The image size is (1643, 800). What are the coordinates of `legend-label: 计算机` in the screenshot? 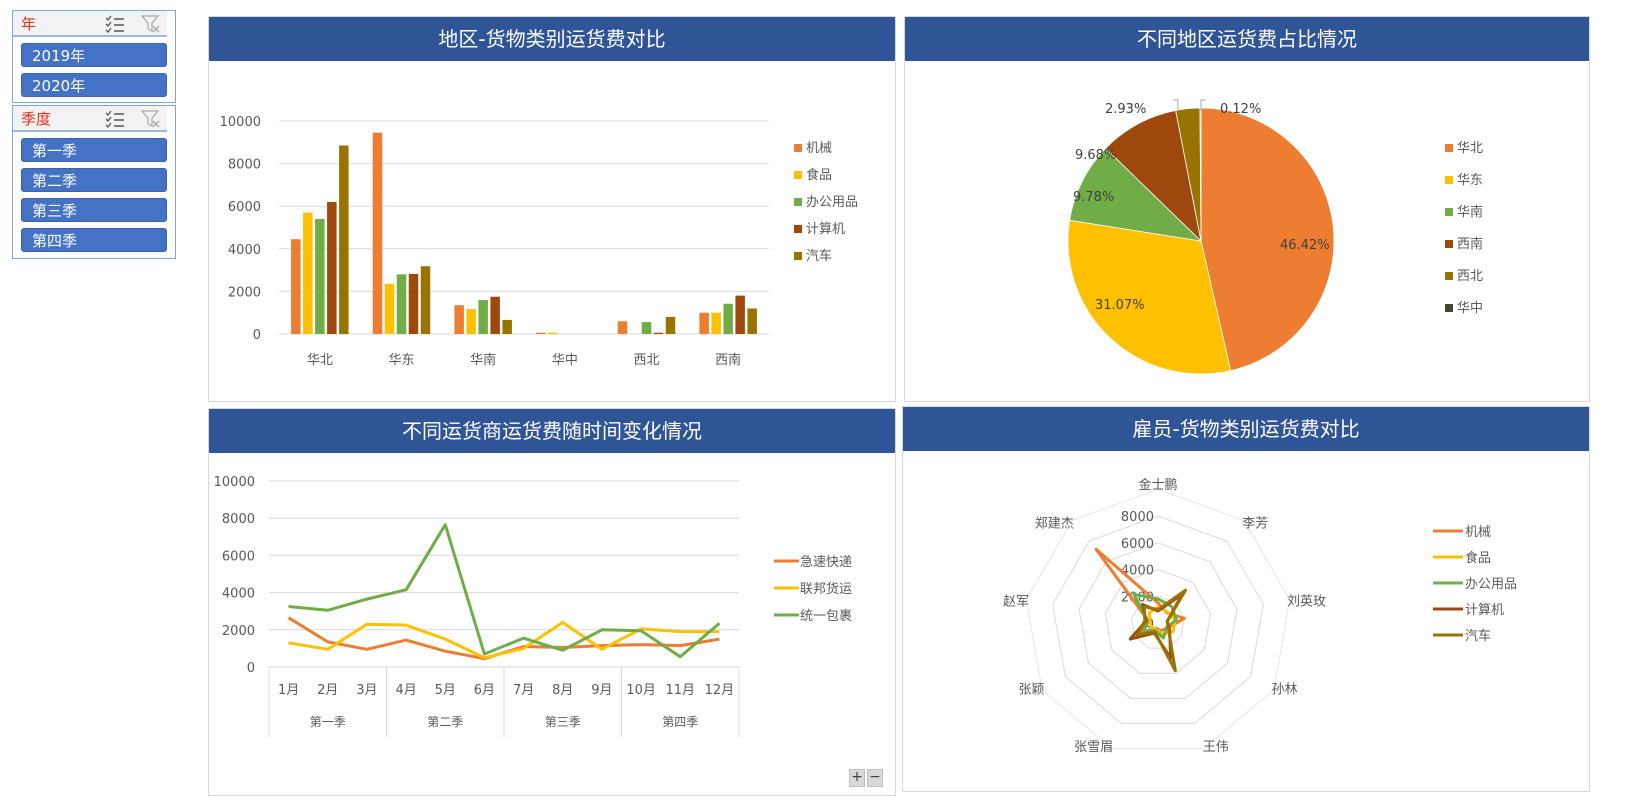 It's located at (1484, 610).